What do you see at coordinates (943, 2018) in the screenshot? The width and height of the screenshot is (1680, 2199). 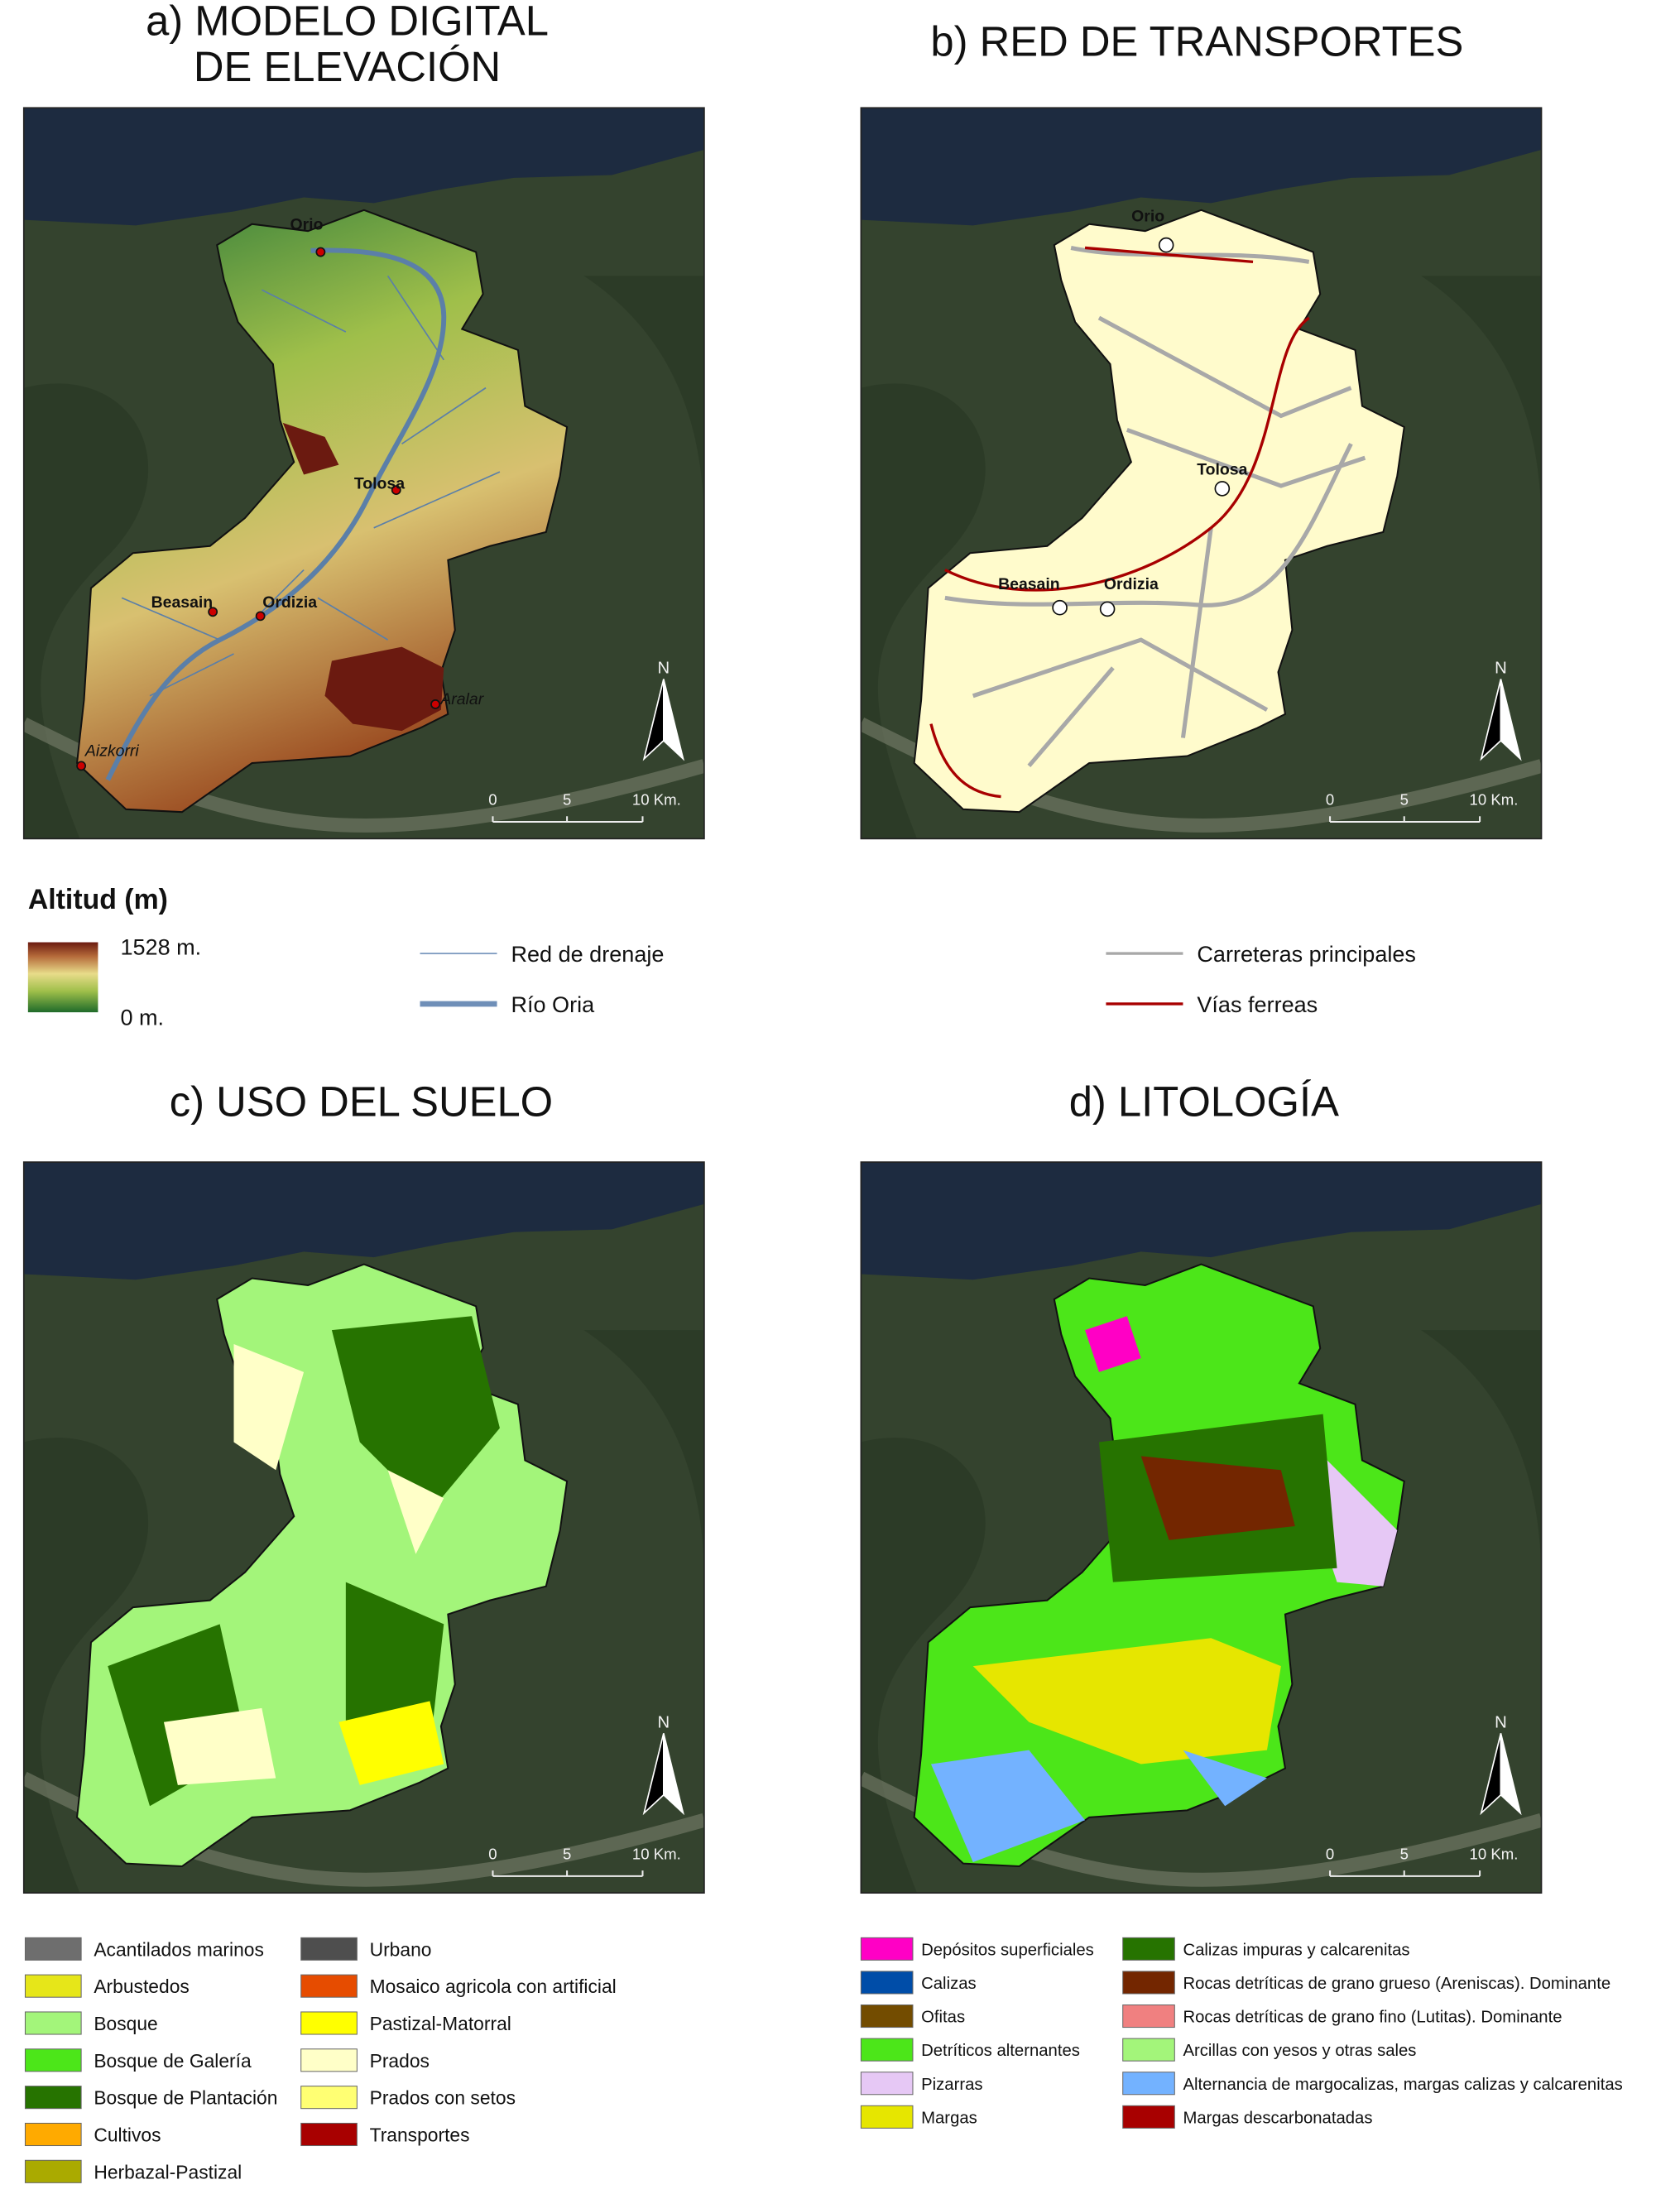 I see `legend-label: Ofitas` at bounding box center [943, 2018].